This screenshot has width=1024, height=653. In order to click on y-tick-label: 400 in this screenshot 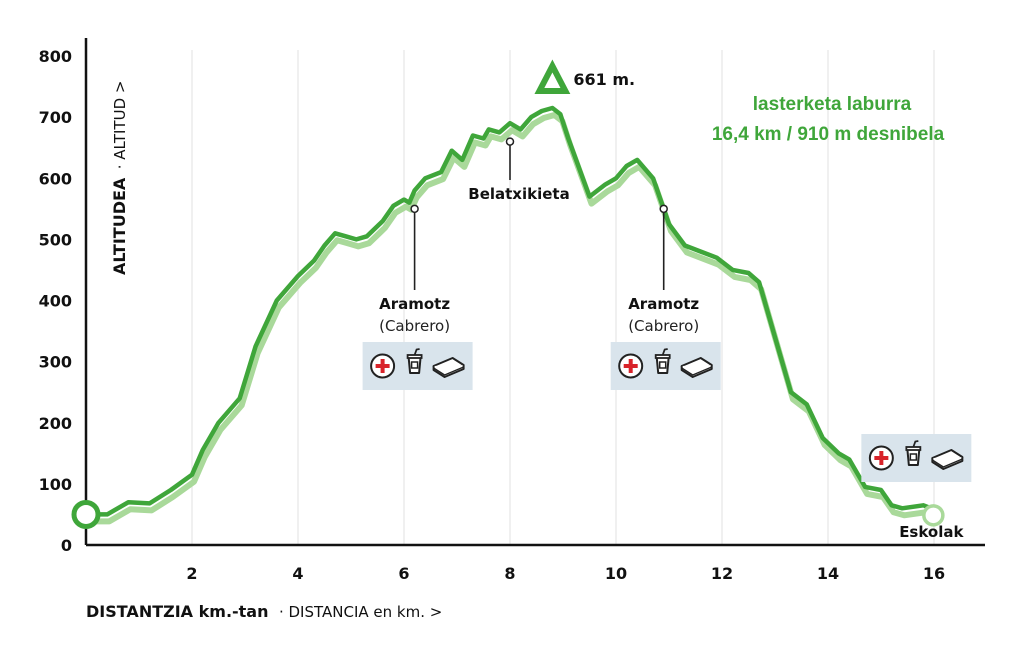, I will do `click(55, 301)`.